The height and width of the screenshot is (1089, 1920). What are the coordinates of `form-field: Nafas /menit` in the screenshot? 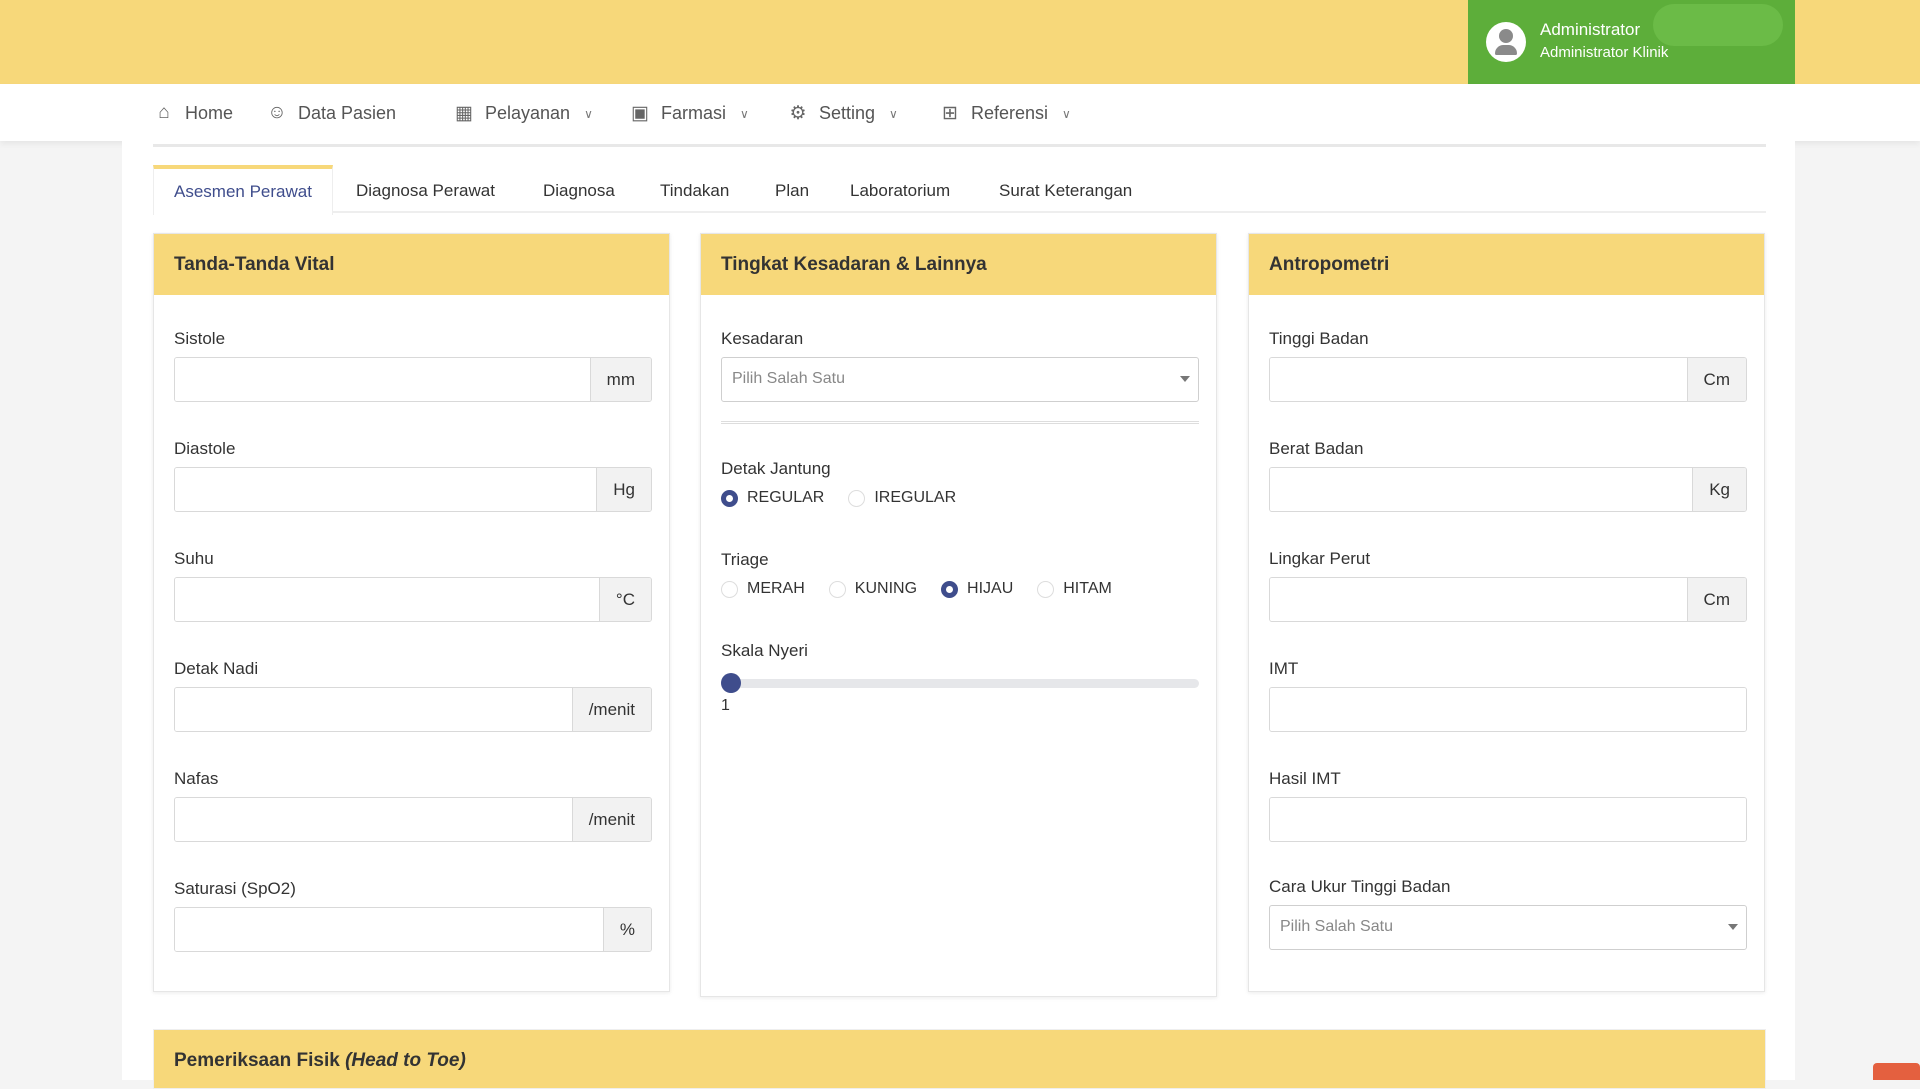 It's located at (413, 805).